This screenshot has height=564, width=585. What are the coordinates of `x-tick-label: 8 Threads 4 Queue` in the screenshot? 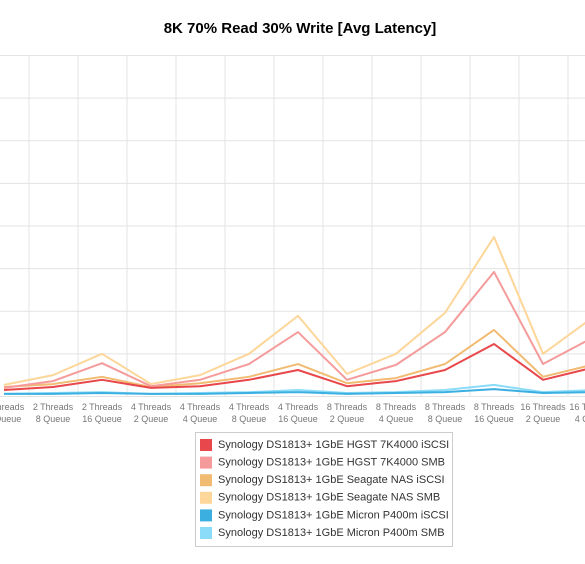 It's located at (396, 413).